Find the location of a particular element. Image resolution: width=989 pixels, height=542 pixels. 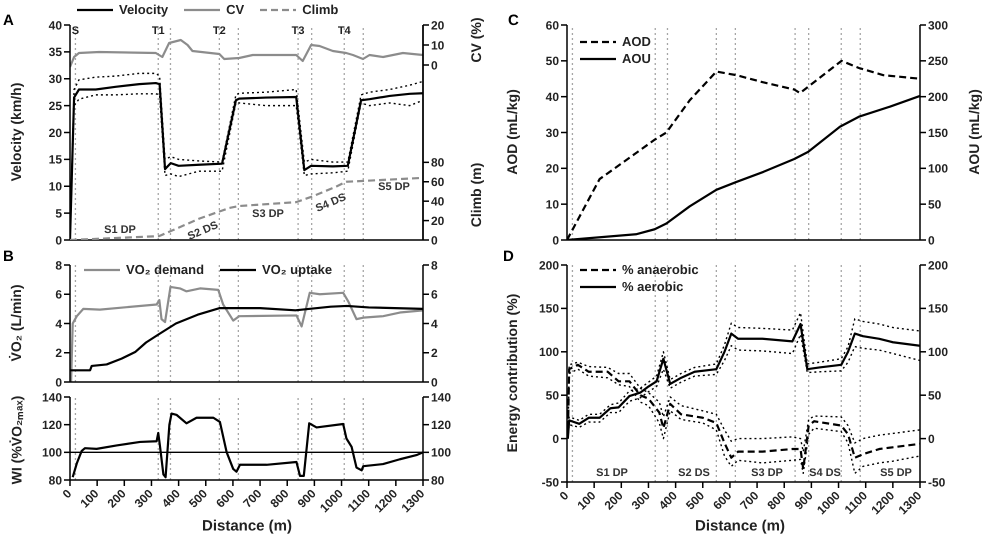

y-axis-title: WI (%V̇O₂ₘₐₓ) is located at coordinates (17, 440).